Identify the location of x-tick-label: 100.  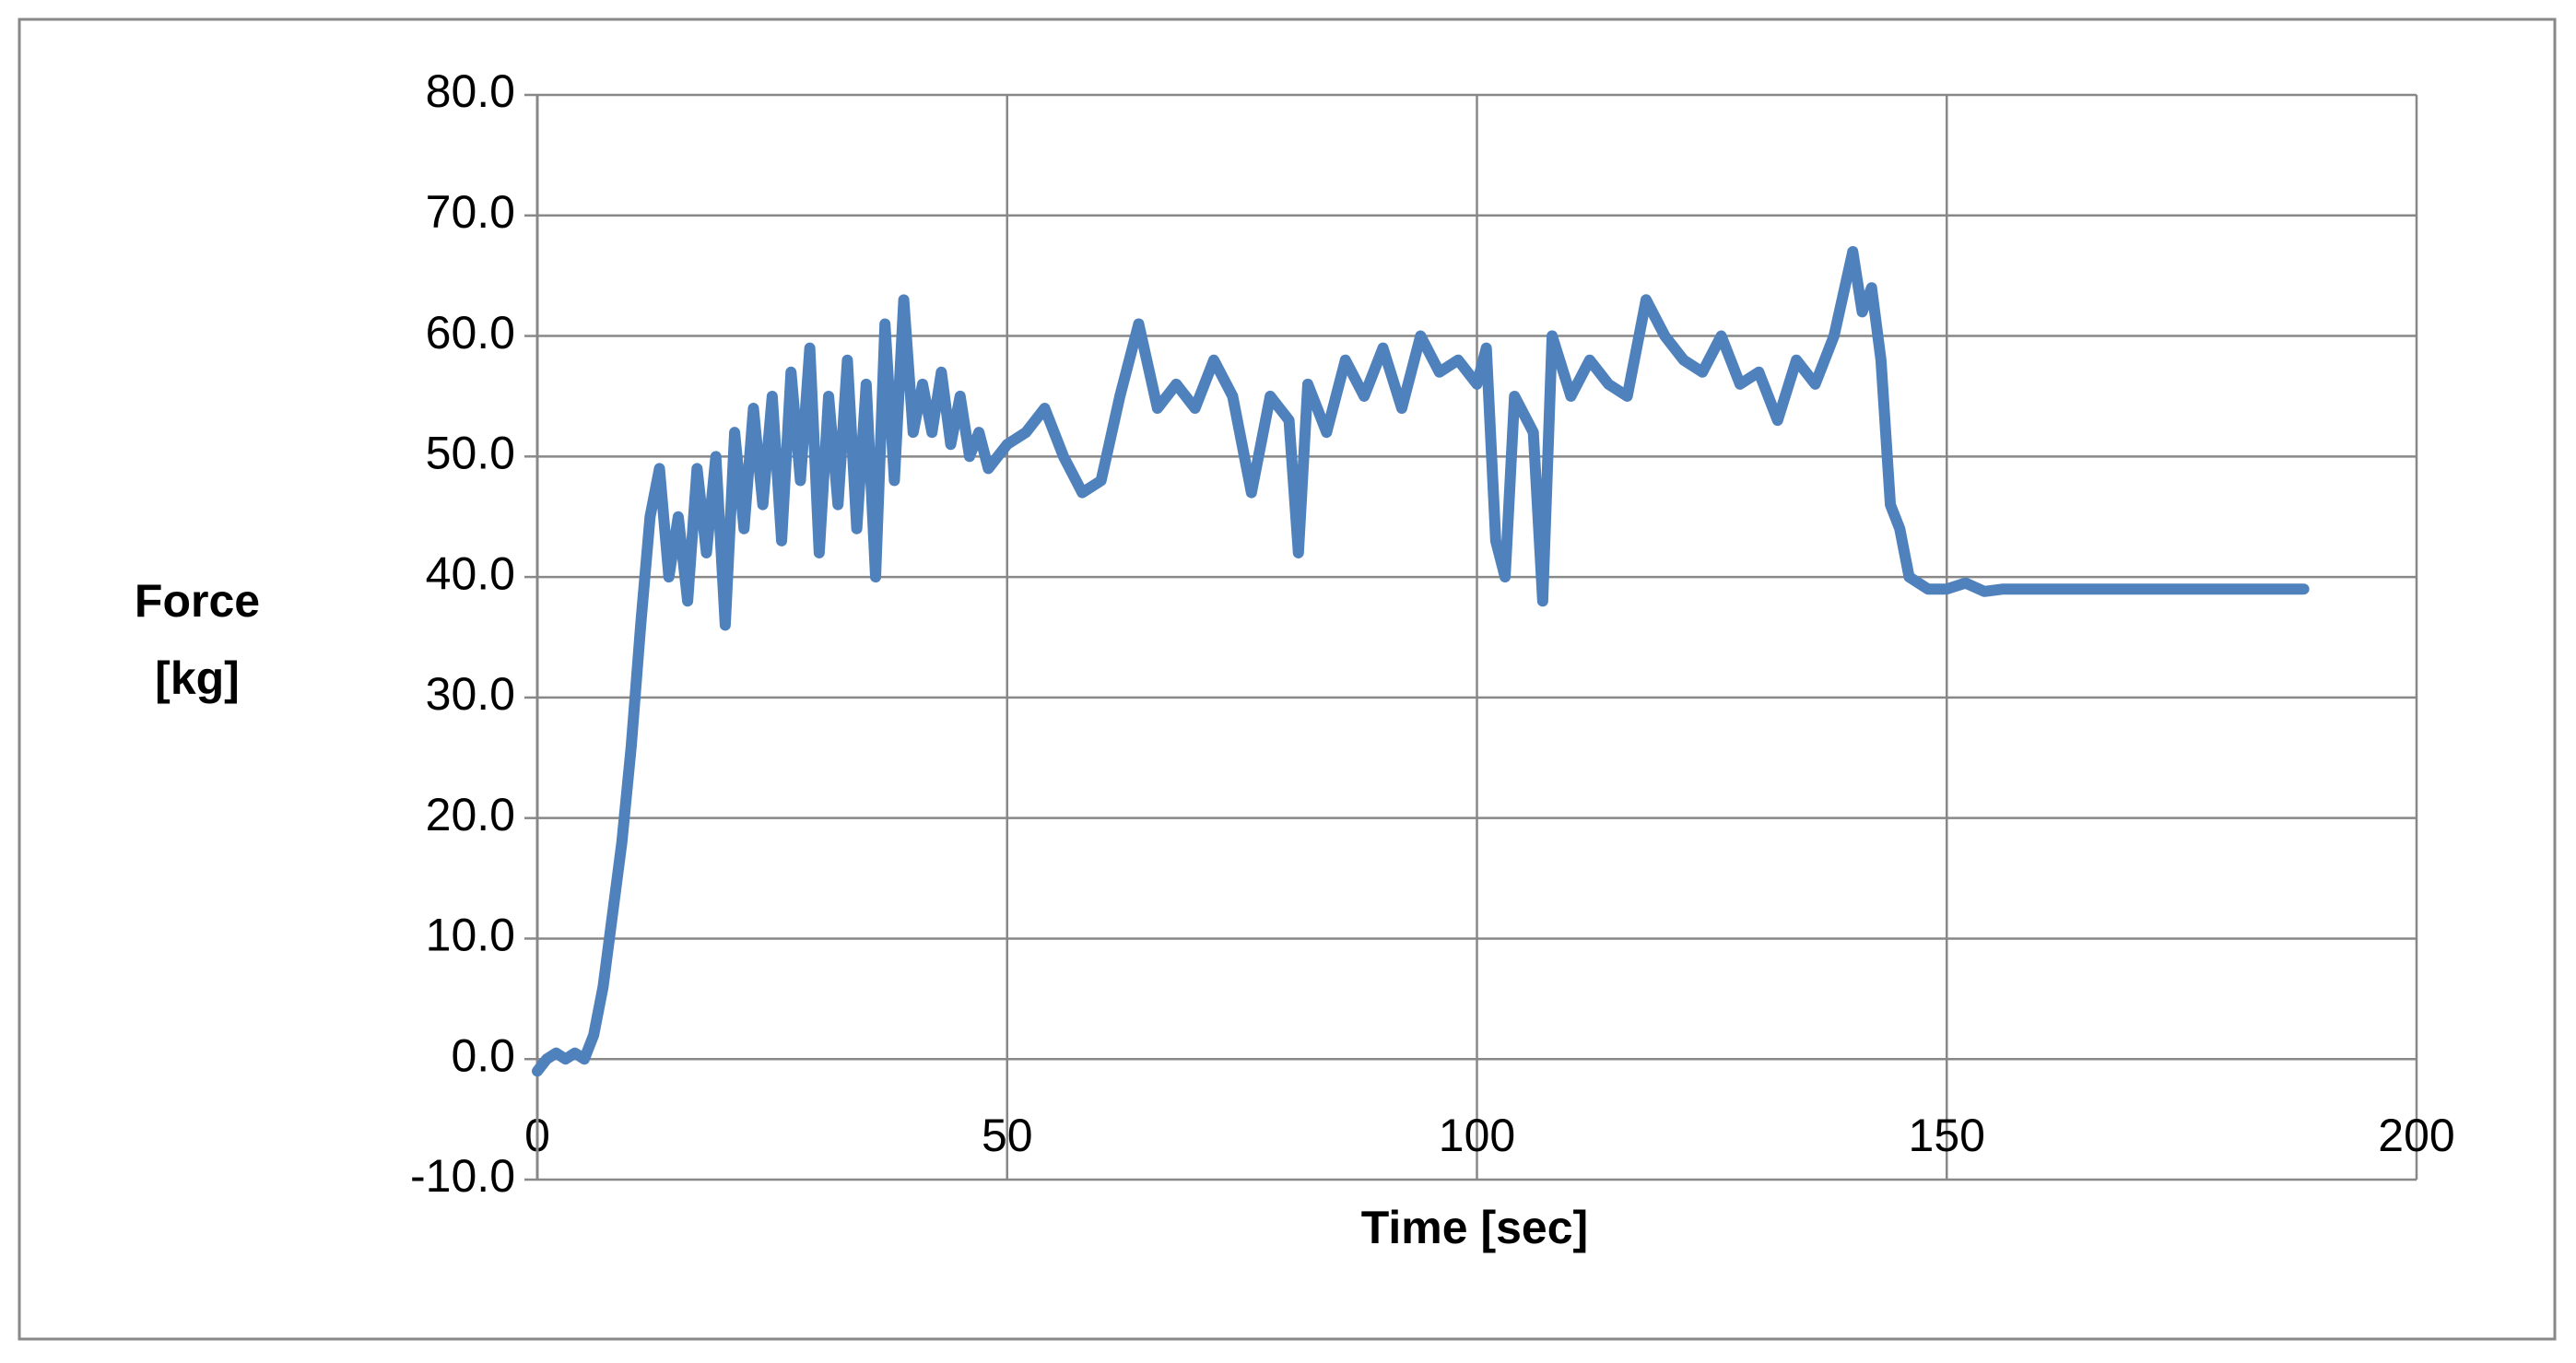
(1477, 1135).